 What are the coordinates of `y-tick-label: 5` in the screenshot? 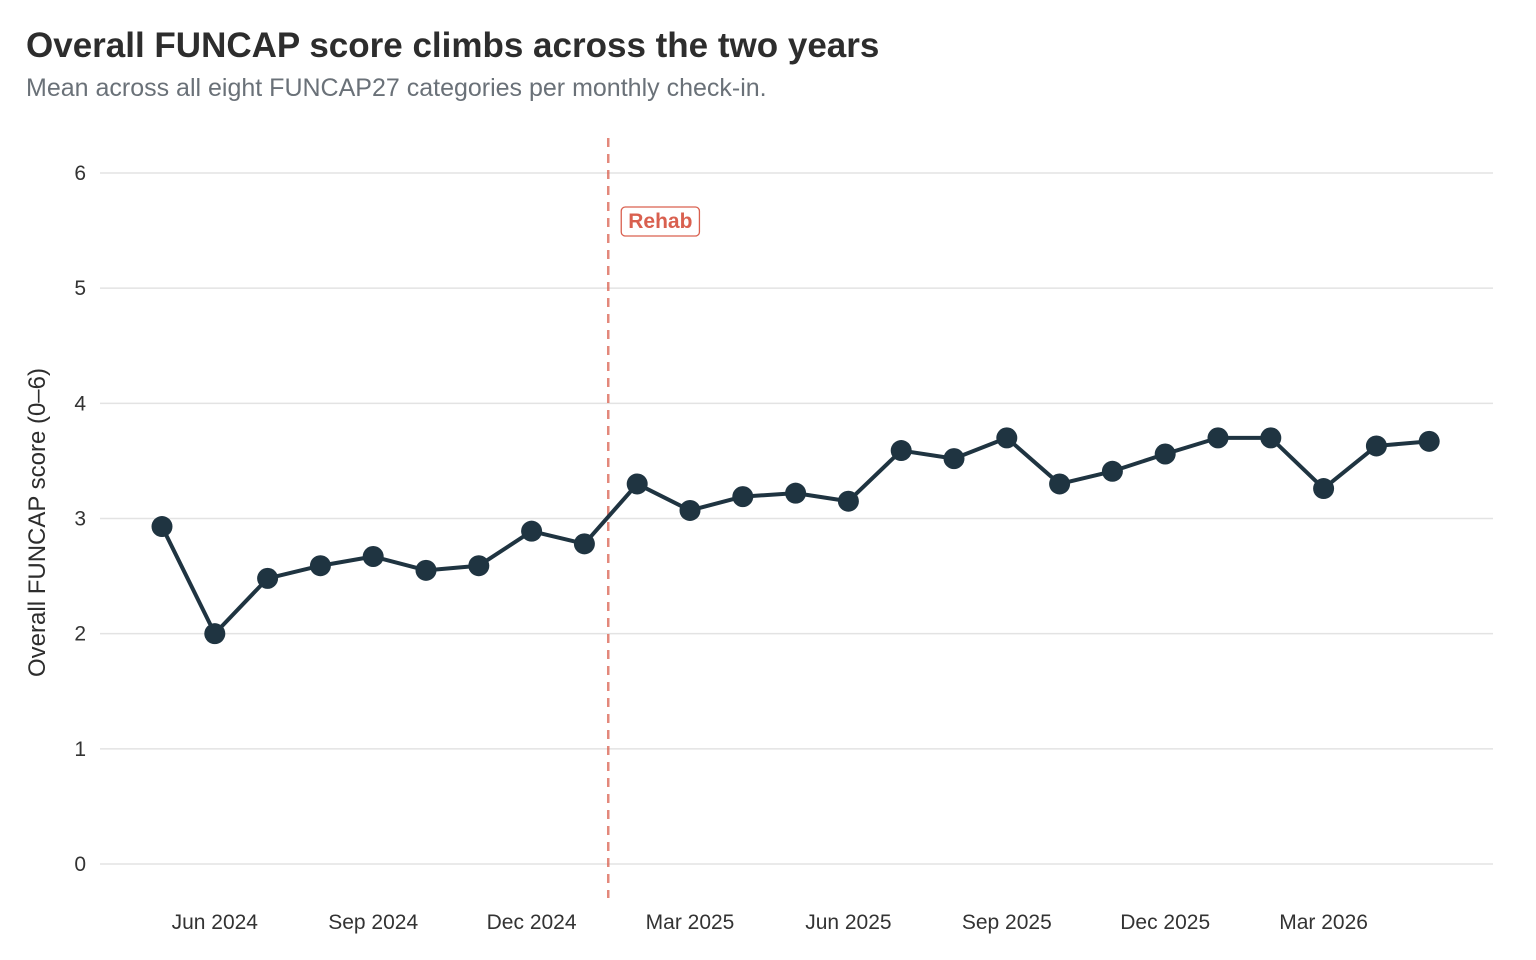 It's located at (80, 288).